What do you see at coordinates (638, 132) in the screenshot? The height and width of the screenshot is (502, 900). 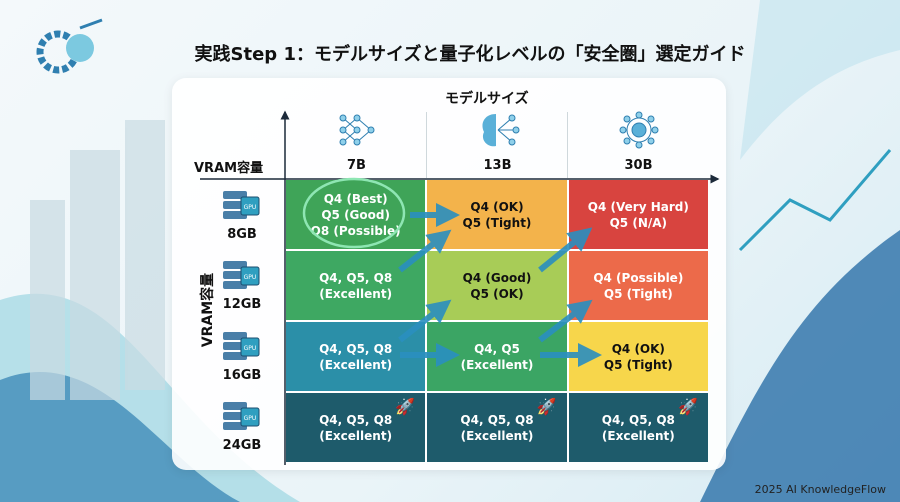 I see `globe-brain-icon` at bounding box center [638, 132].